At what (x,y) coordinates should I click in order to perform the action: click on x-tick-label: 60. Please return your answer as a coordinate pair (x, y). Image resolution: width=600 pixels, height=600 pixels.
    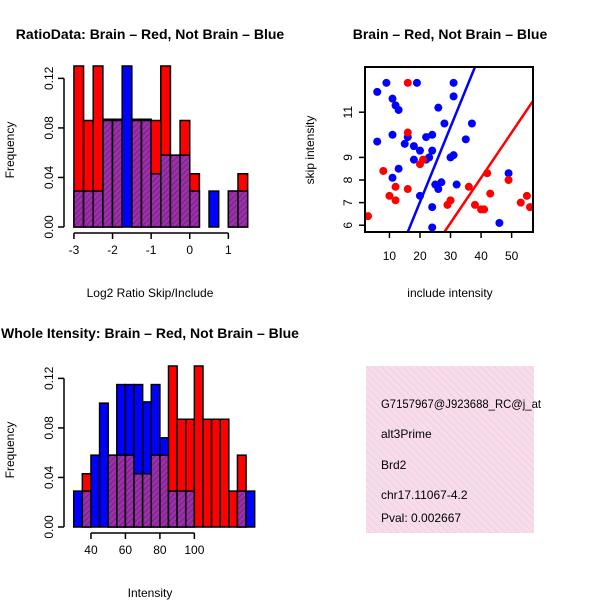
    Looking at the image, I should click on (126, 550).